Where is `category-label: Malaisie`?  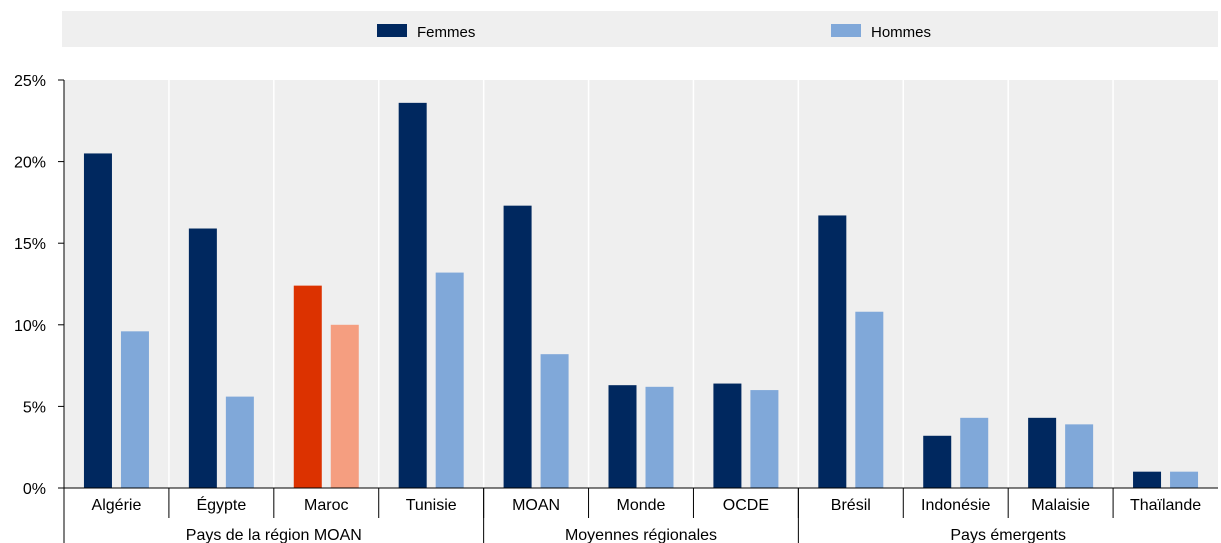
category-label: Malaisie is located at coordinates (1060, 505).